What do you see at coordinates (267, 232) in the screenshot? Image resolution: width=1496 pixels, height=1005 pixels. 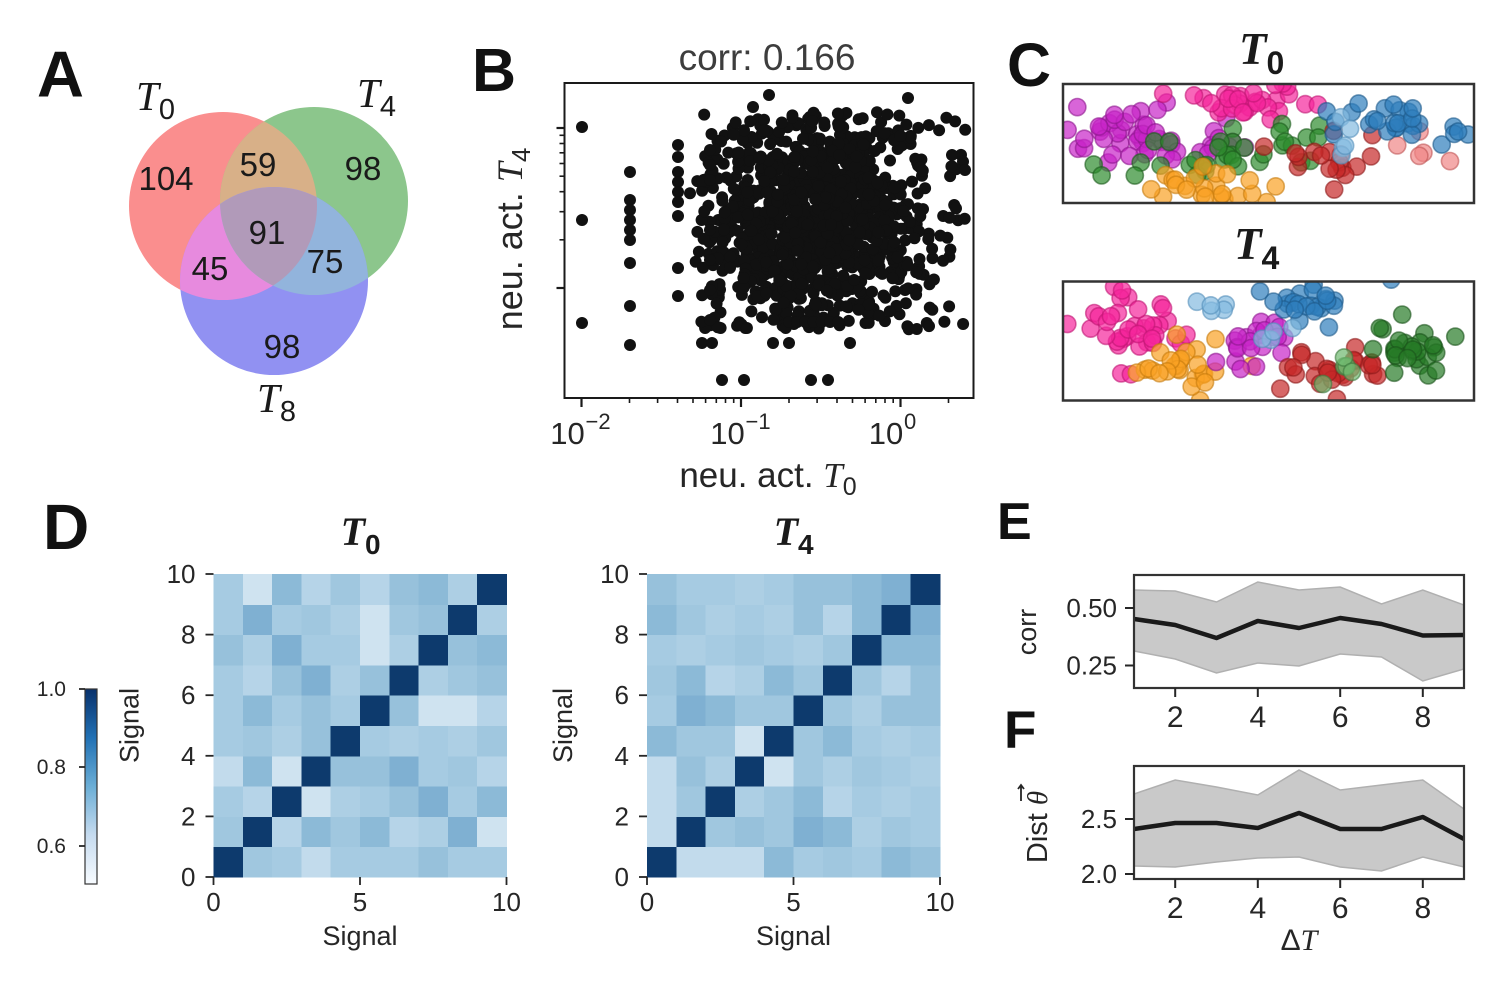 I see `svg-text: 91` at bounding box center [267, 232].